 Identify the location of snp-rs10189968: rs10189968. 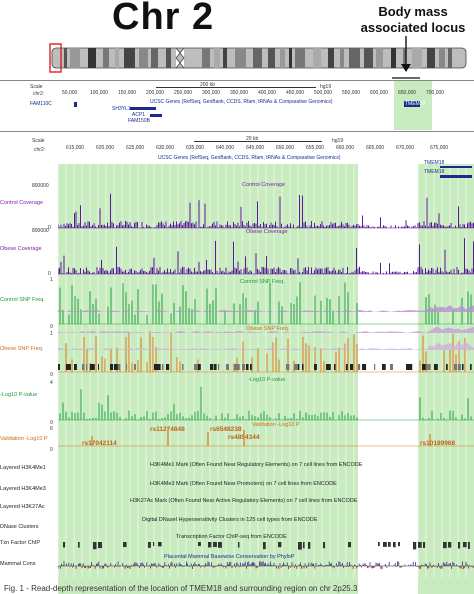
(438, 443).